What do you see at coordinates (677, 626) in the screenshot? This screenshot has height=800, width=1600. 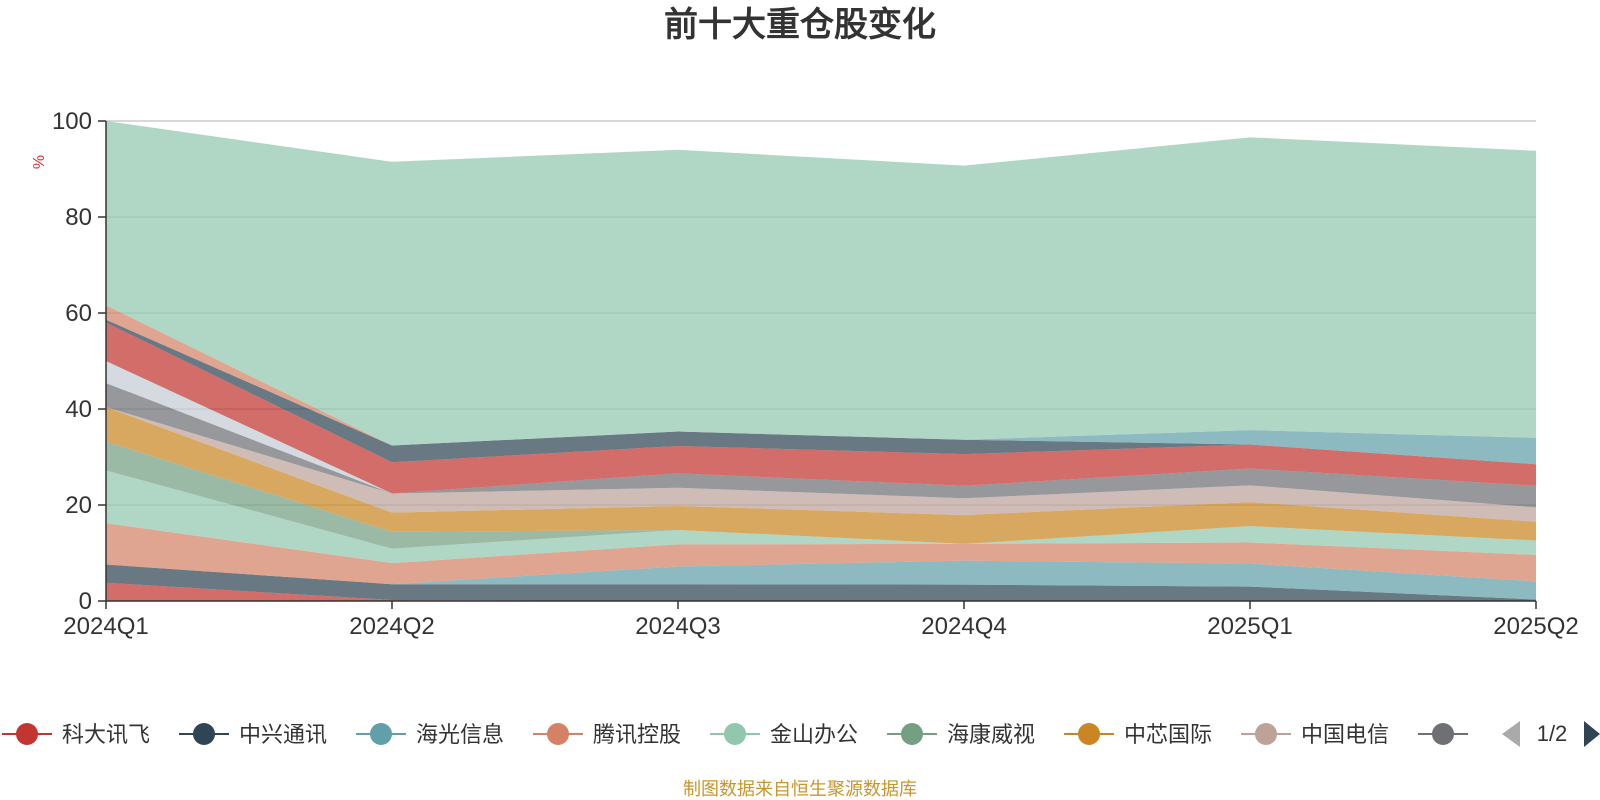 I see `x-tick-label: 2024Q3` at bounding box center [677, 626].